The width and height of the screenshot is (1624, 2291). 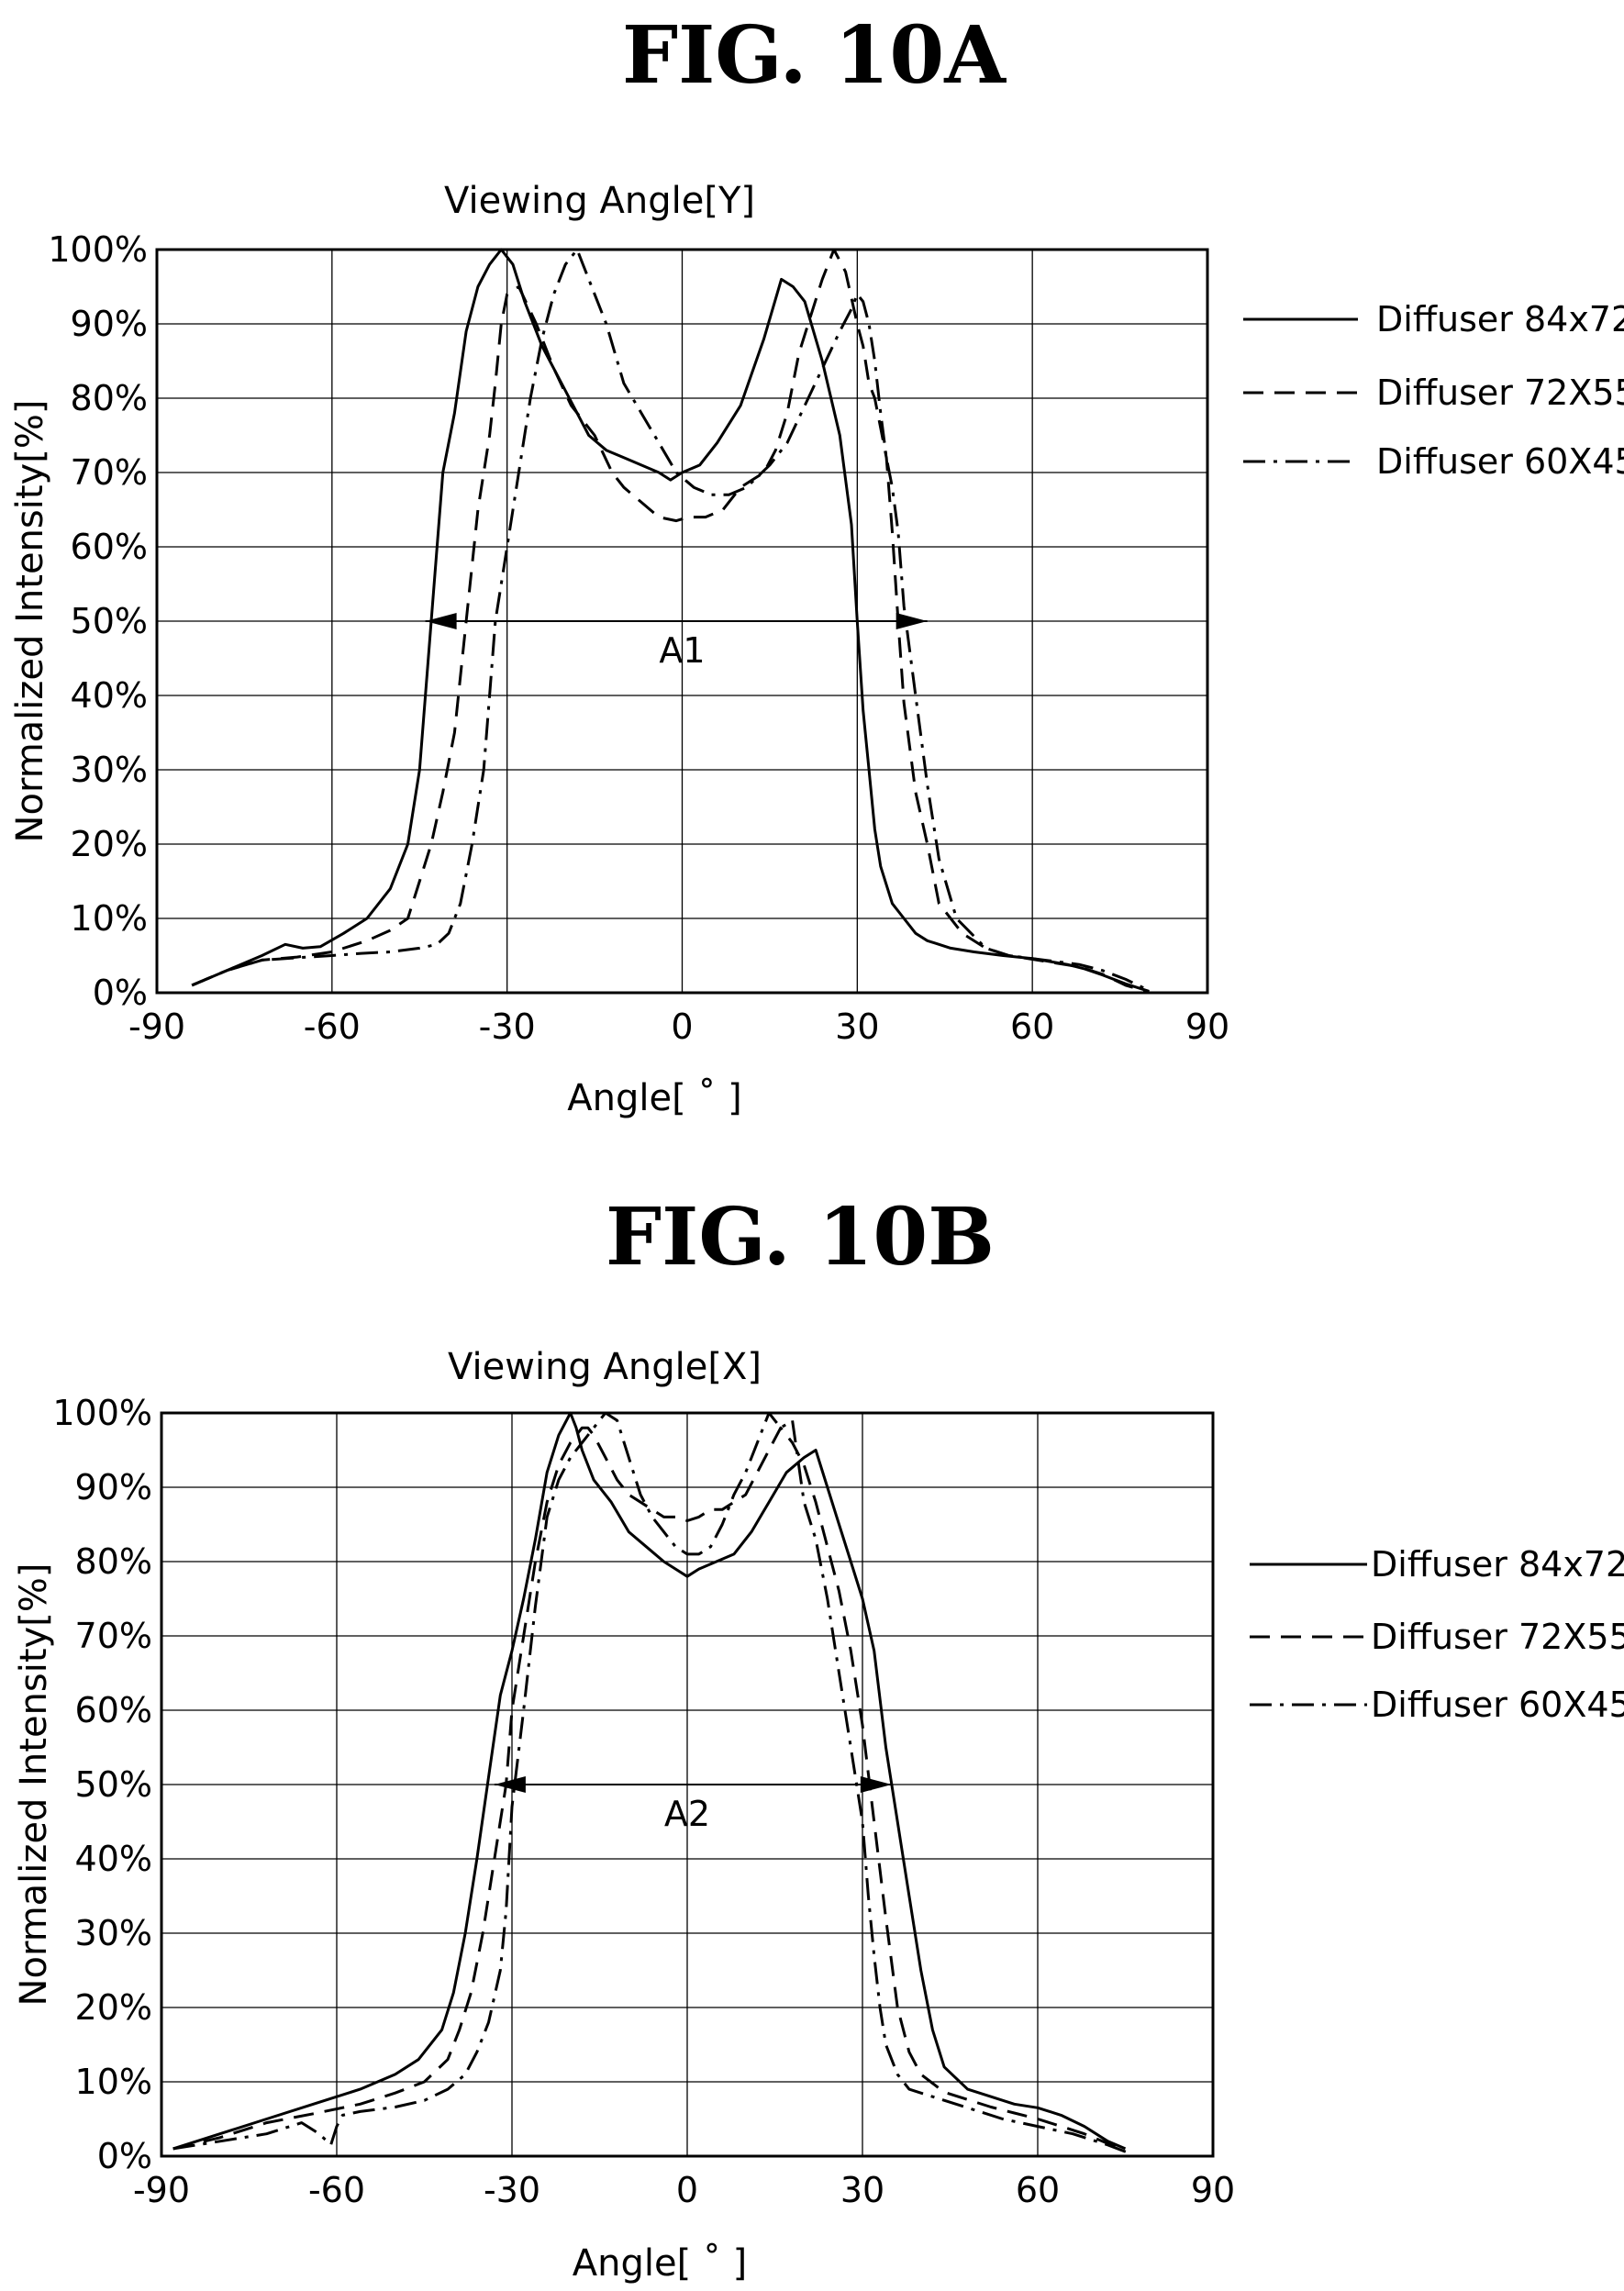 I want to click on chart-title: Viewing Angle[Y], so click(x=599, y=201).